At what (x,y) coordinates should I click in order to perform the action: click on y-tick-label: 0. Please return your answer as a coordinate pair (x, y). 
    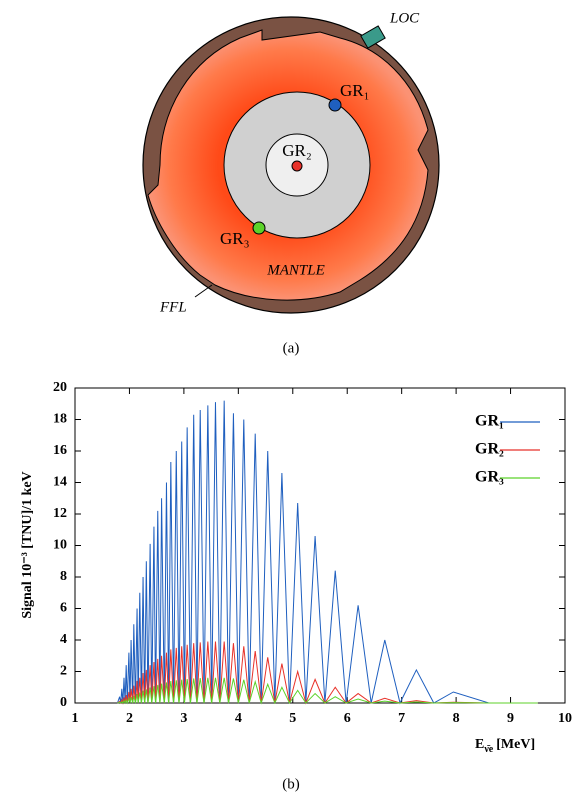
    Looking at the image, I should click on (63, 702).